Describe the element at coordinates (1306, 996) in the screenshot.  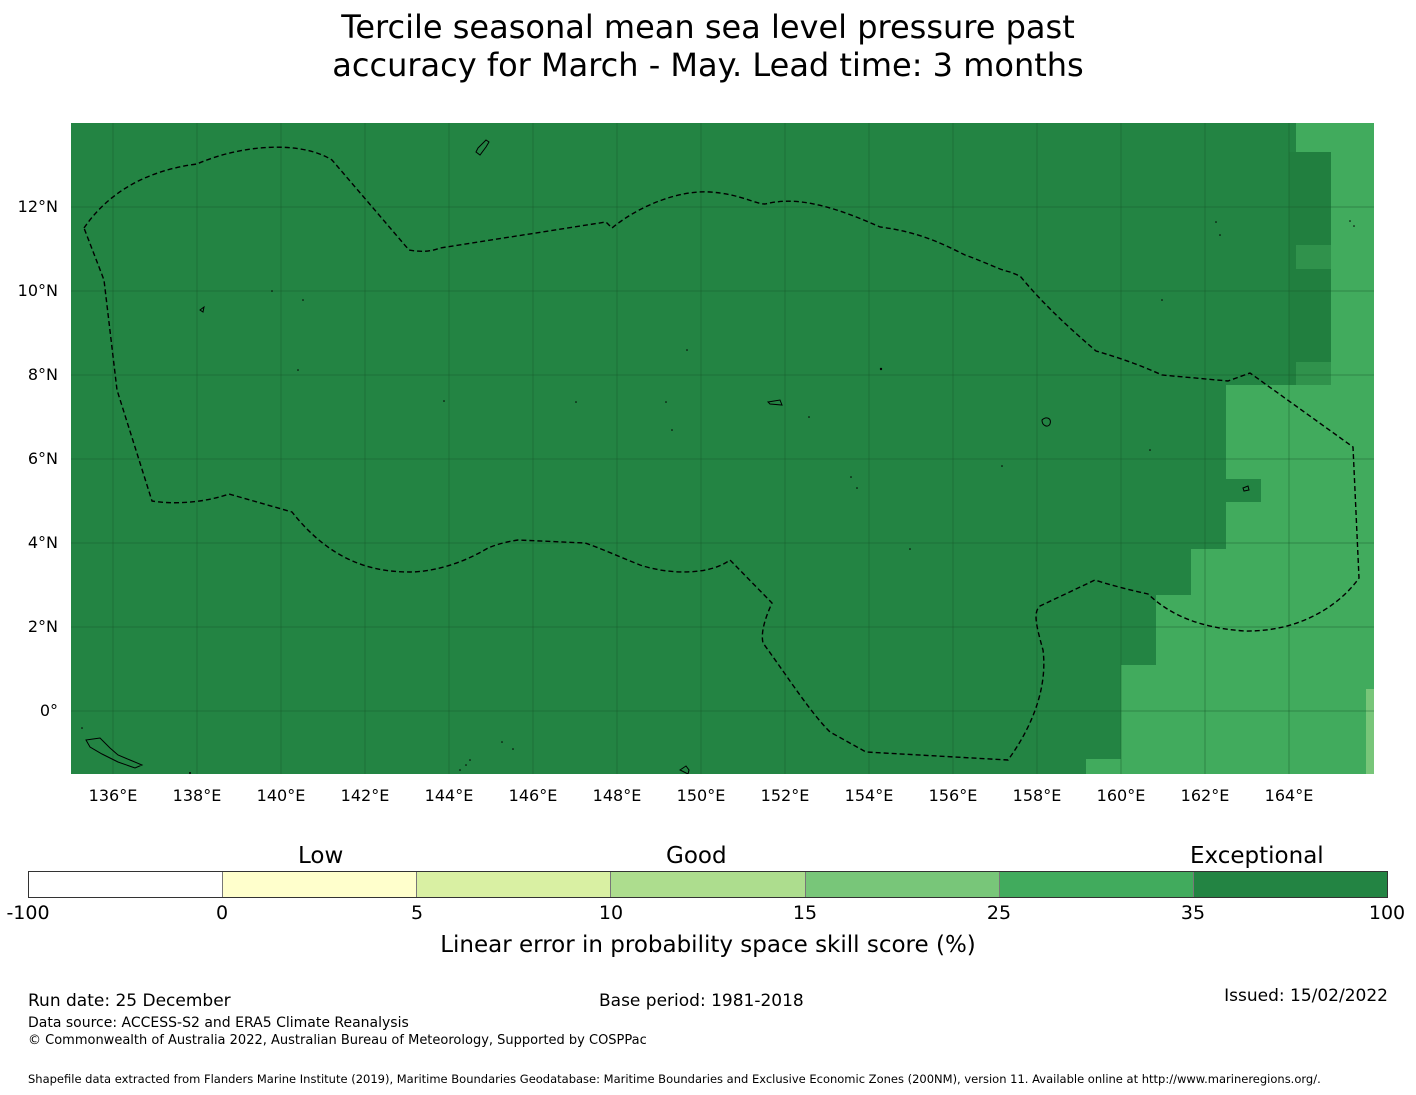
I see `issued-date: Issued: 15/02/2022` at that location.